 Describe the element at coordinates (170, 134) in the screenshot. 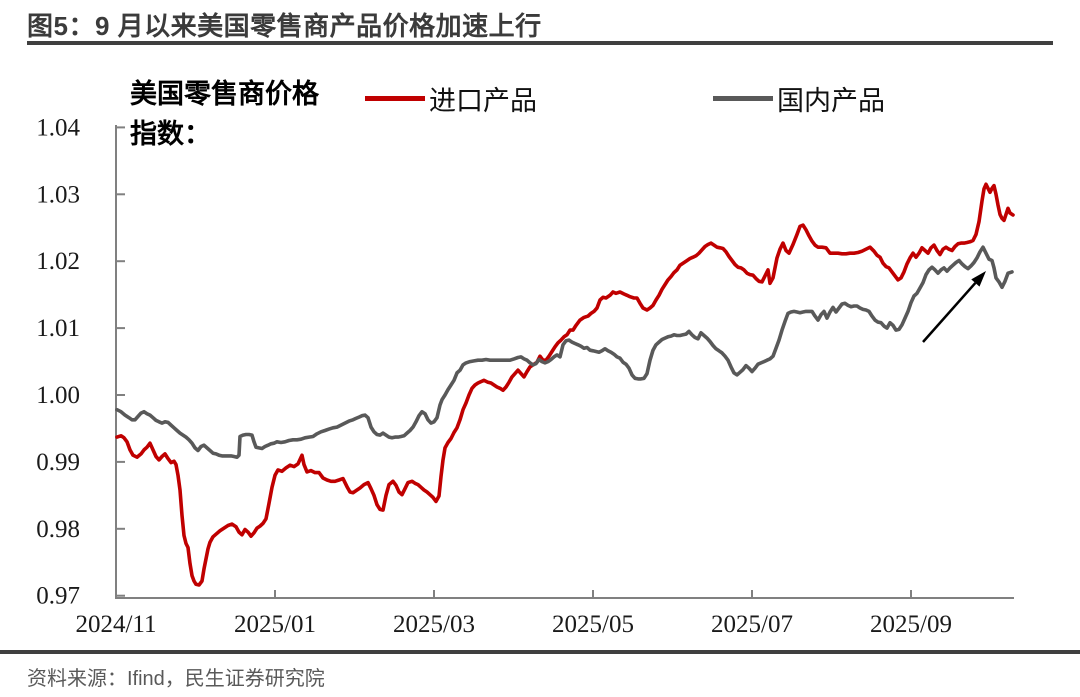

I see `chart-axis-title-line2: 指数：` at that location.